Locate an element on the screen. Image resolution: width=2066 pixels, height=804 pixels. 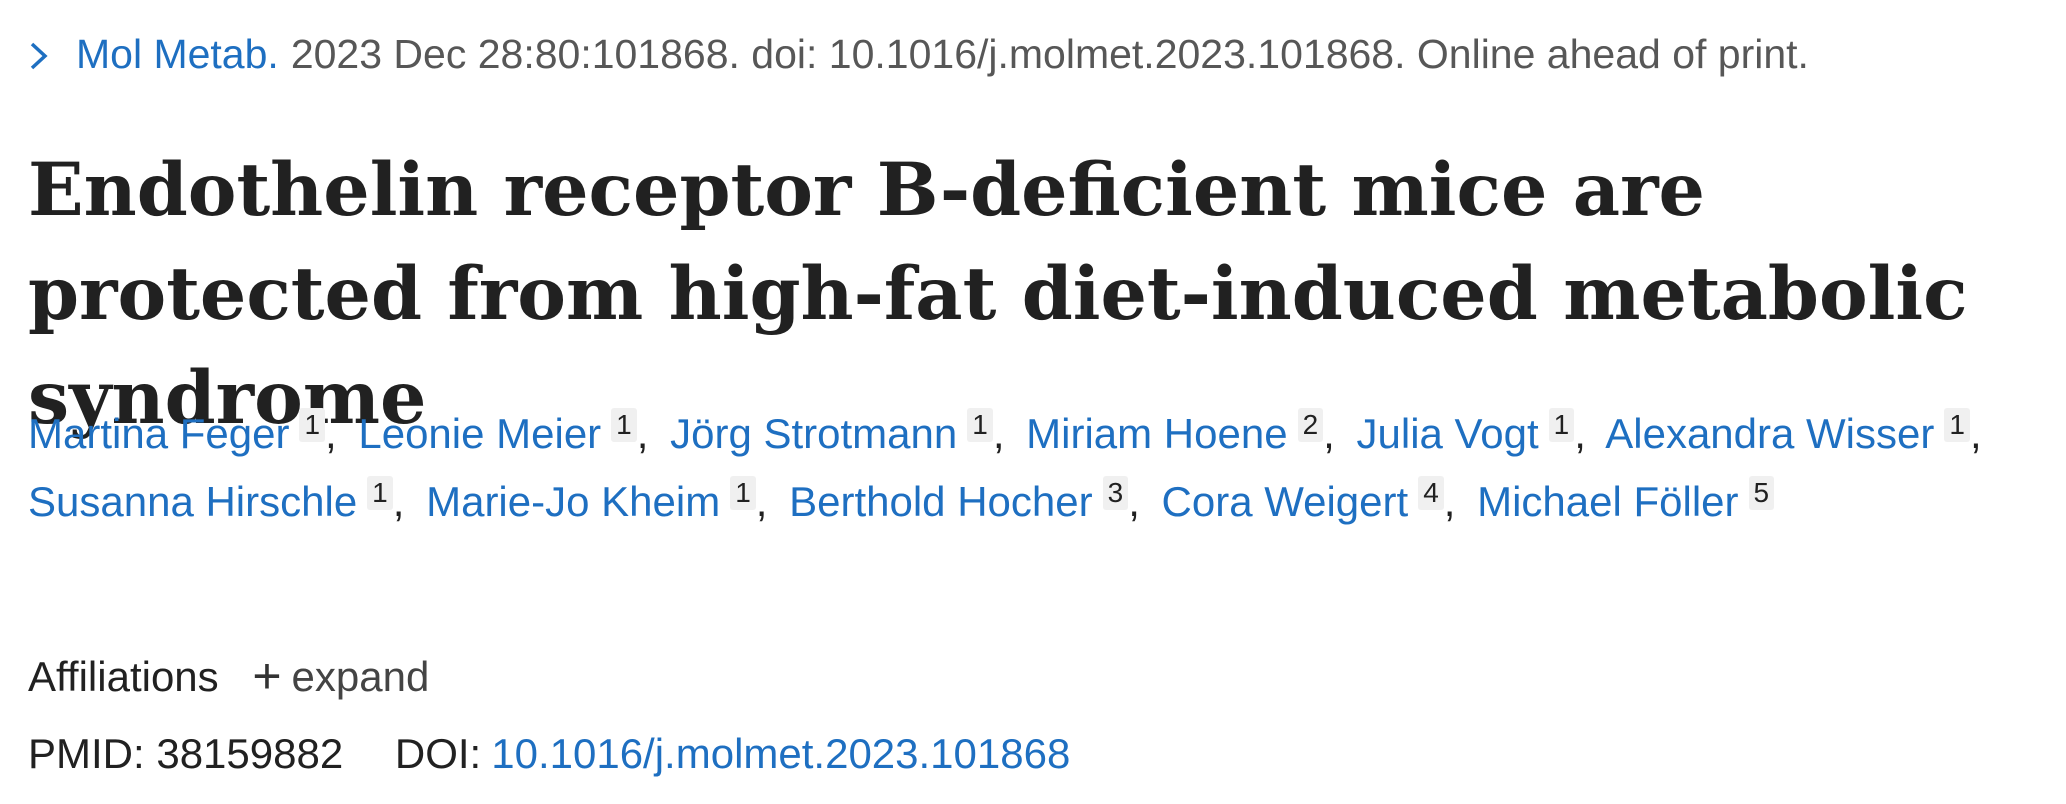
affiliations-row: Affiliations +expand is located at coordinates (228, 676).